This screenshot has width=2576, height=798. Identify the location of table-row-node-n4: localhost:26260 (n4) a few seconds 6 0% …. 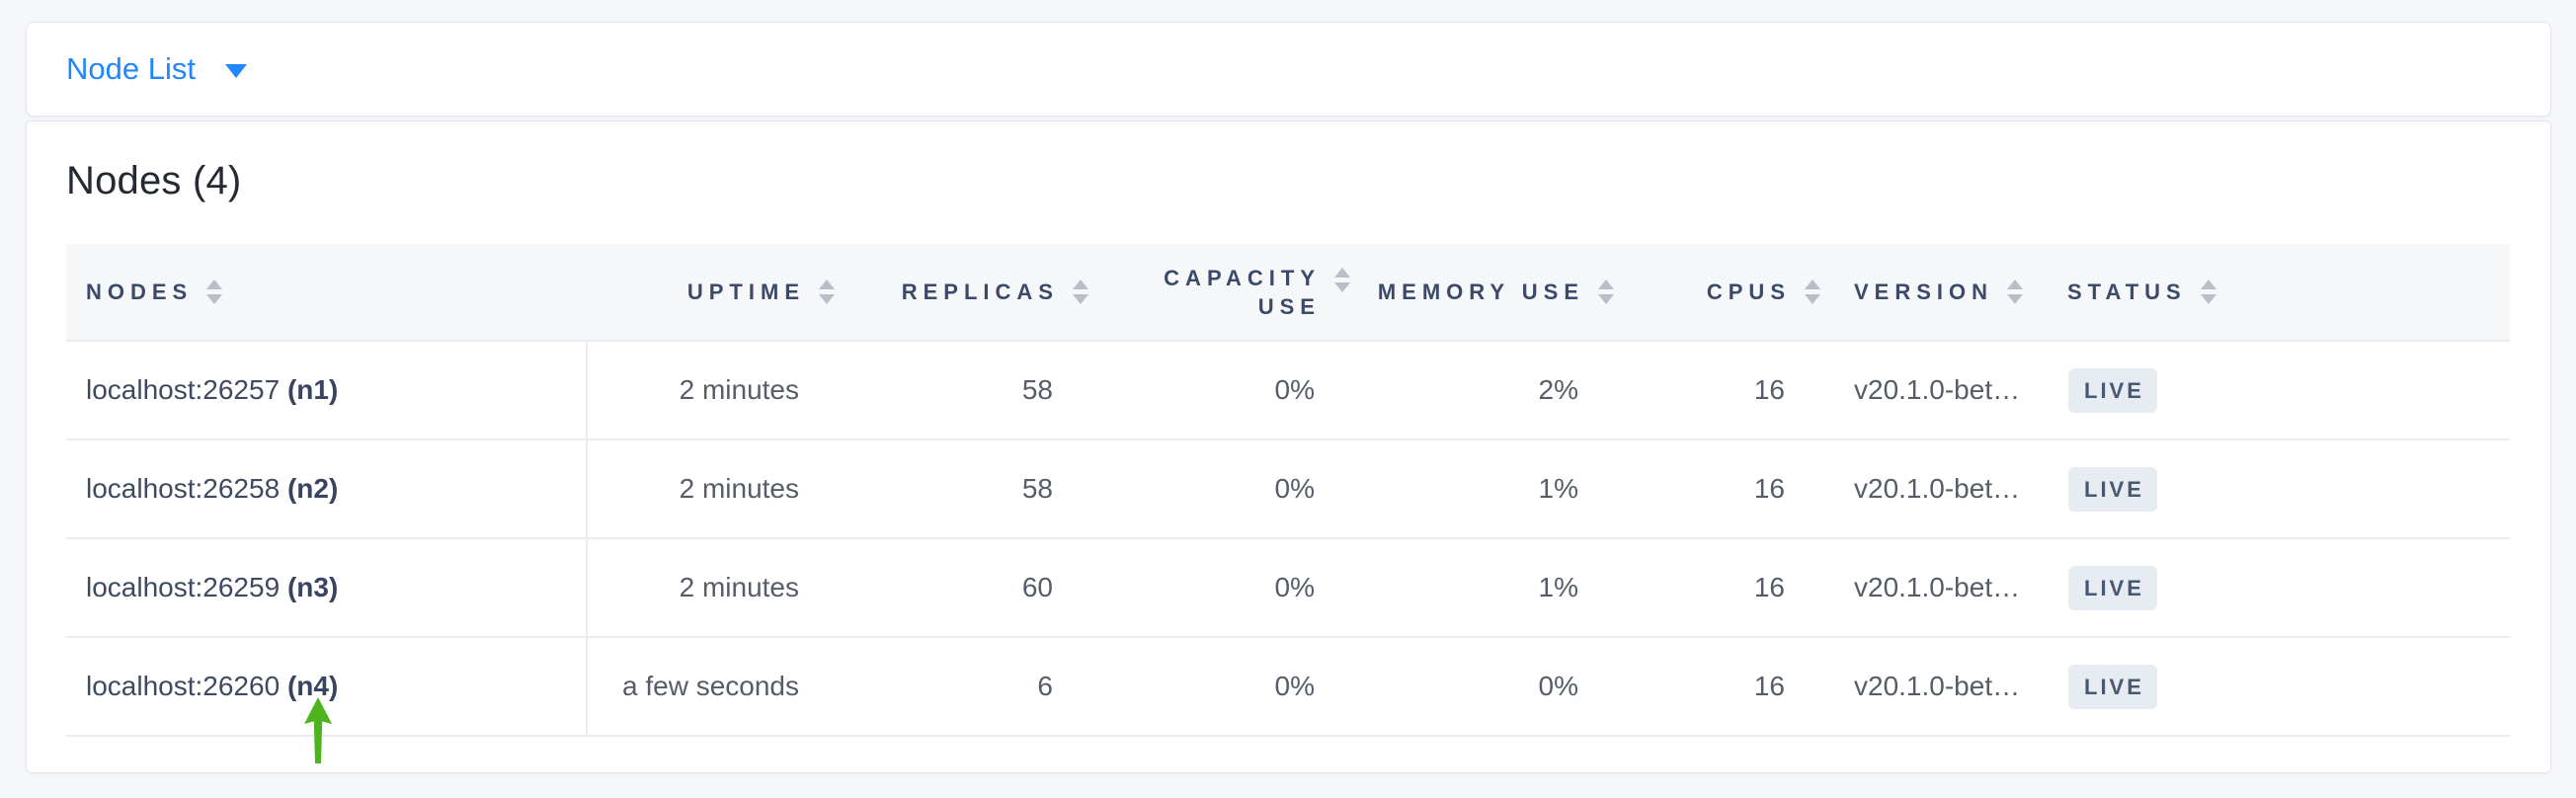
(1288, 686).